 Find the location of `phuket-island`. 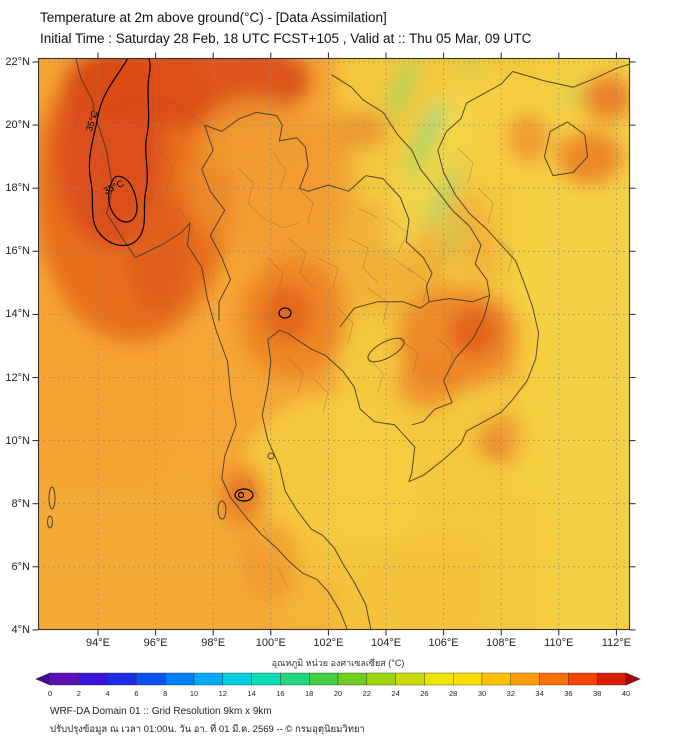

phuket-island is located at coordinates (222, 510).